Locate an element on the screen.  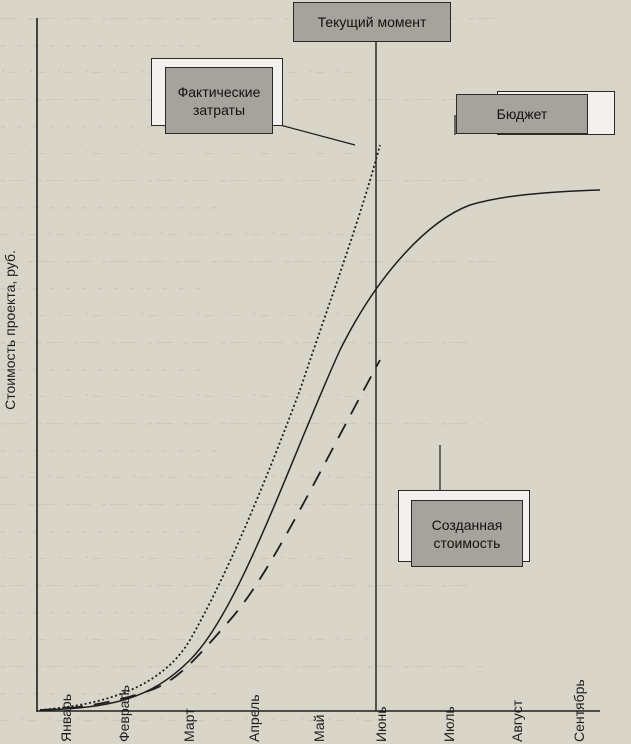
actual-costs-pointer is located at coordinates (317, 135).